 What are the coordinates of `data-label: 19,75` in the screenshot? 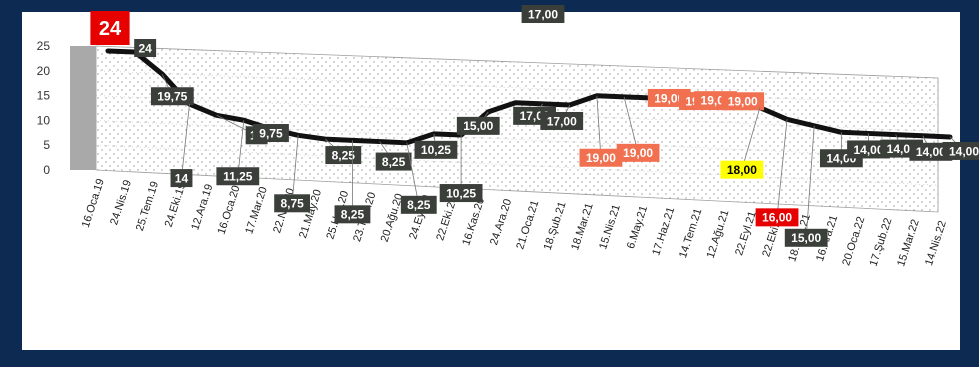 It's located at (172, 97).